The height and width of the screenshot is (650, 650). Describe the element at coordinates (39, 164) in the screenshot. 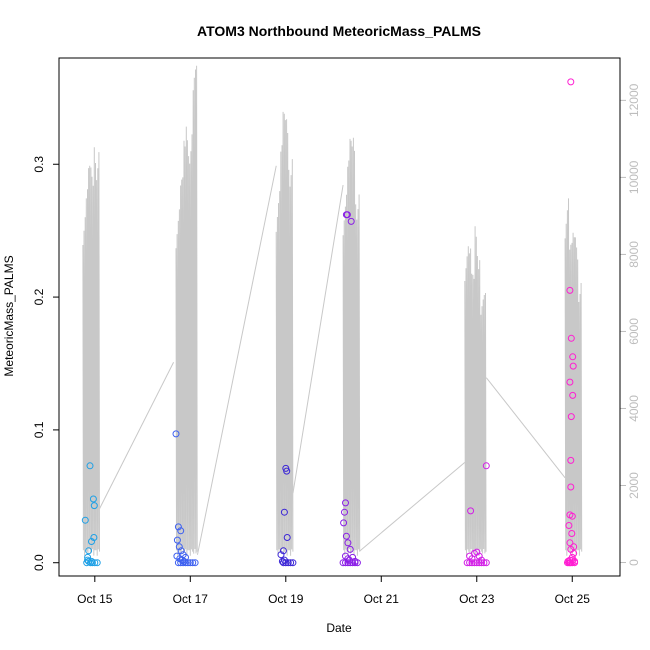

I see `y-tick-label-4: 0.3` at that location.